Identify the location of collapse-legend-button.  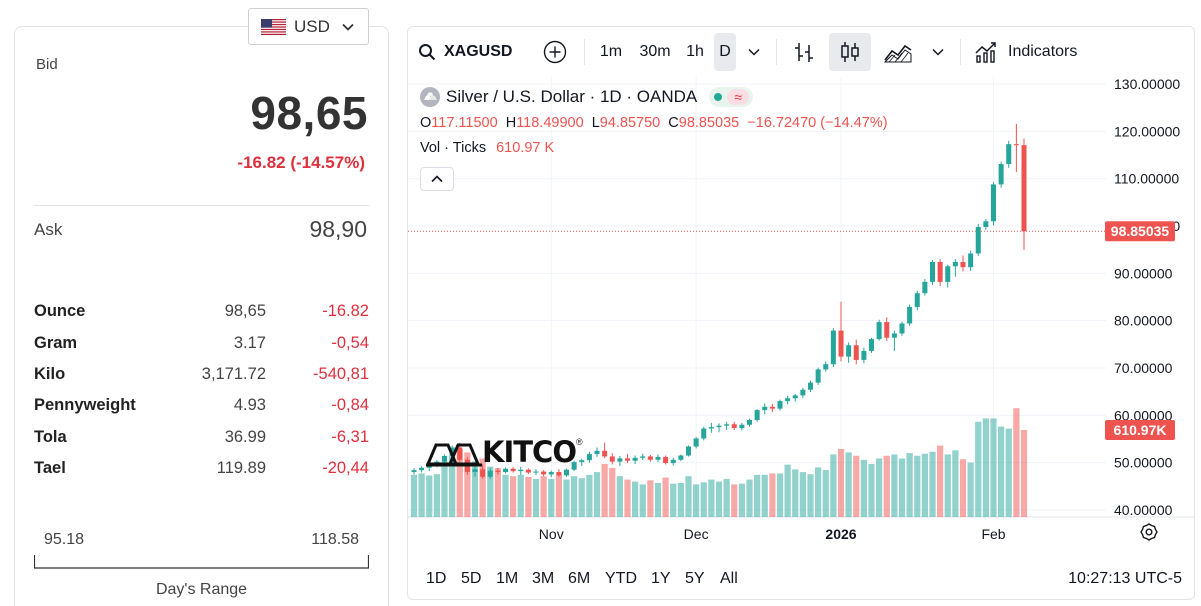
(437, 179).